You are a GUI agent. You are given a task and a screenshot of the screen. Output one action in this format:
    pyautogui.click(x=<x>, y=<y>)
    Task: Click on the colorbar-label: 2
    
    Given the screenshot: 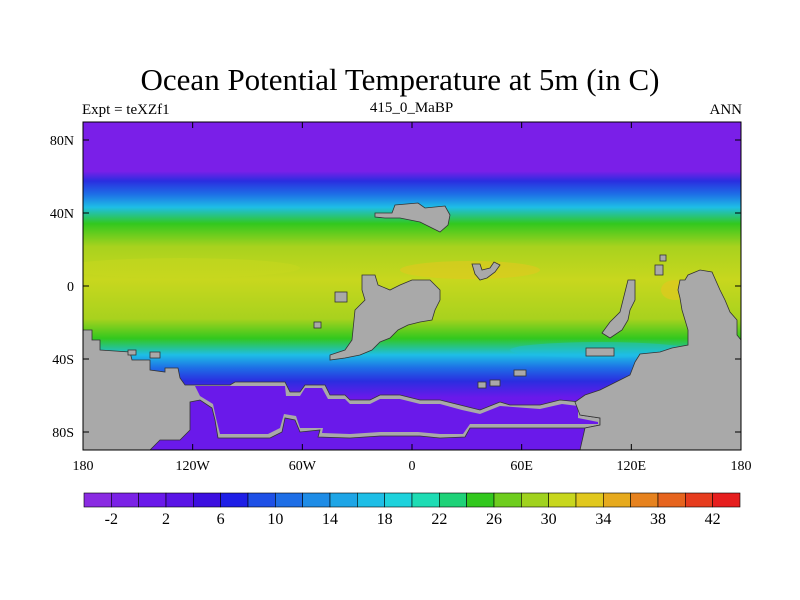 What is the action you would take?
    pyautogui.click(x=166, y=519)
    